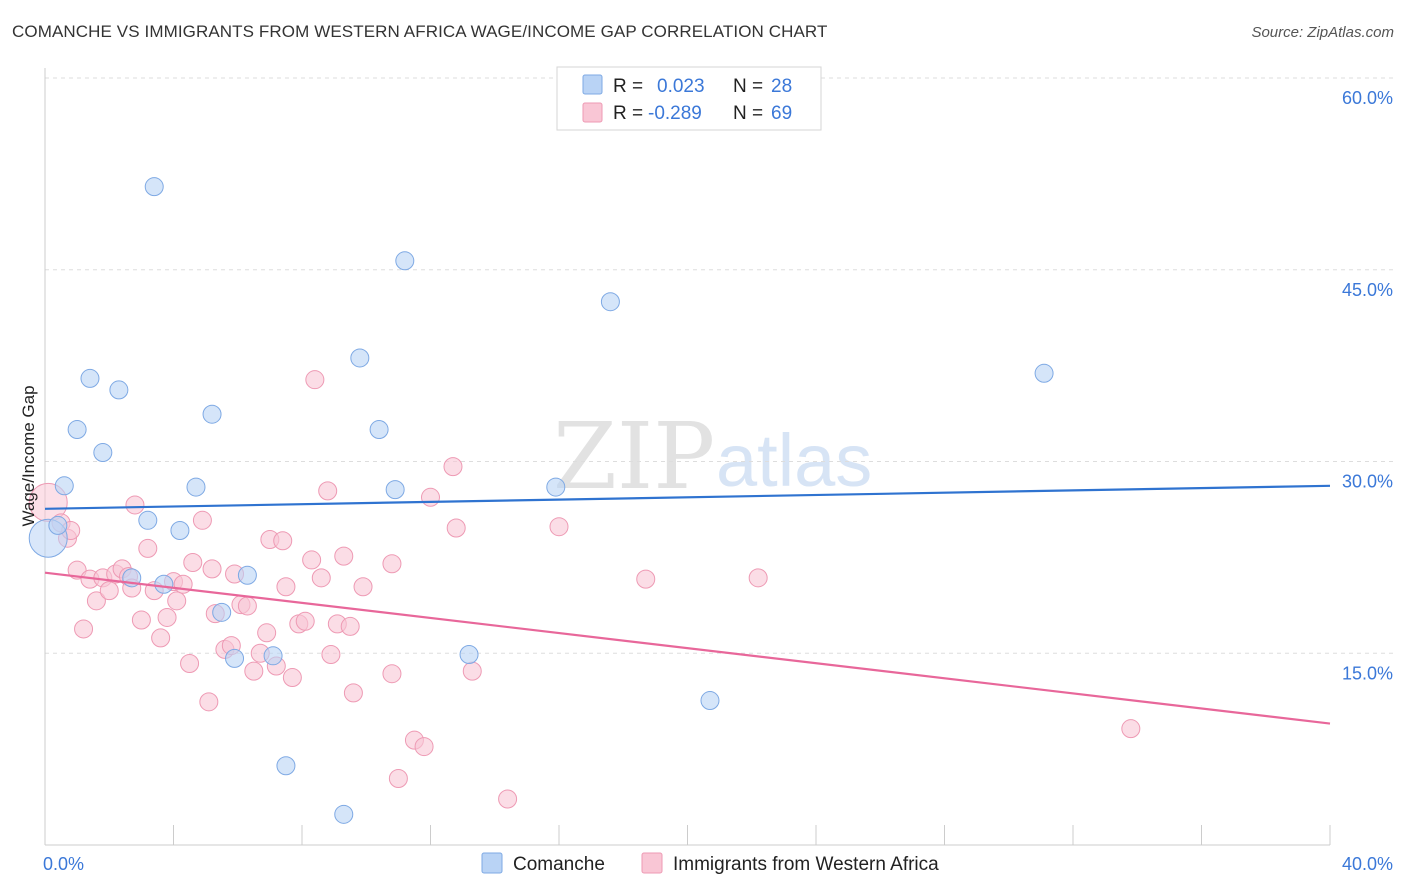 The image size is (1406, 892). What do you see at coordinates (689, 98) in the screenshot?
I see `stats-legend: R = 0.023 N = 28 R = -0.289 N = 69` at bounding box center [689, 98].